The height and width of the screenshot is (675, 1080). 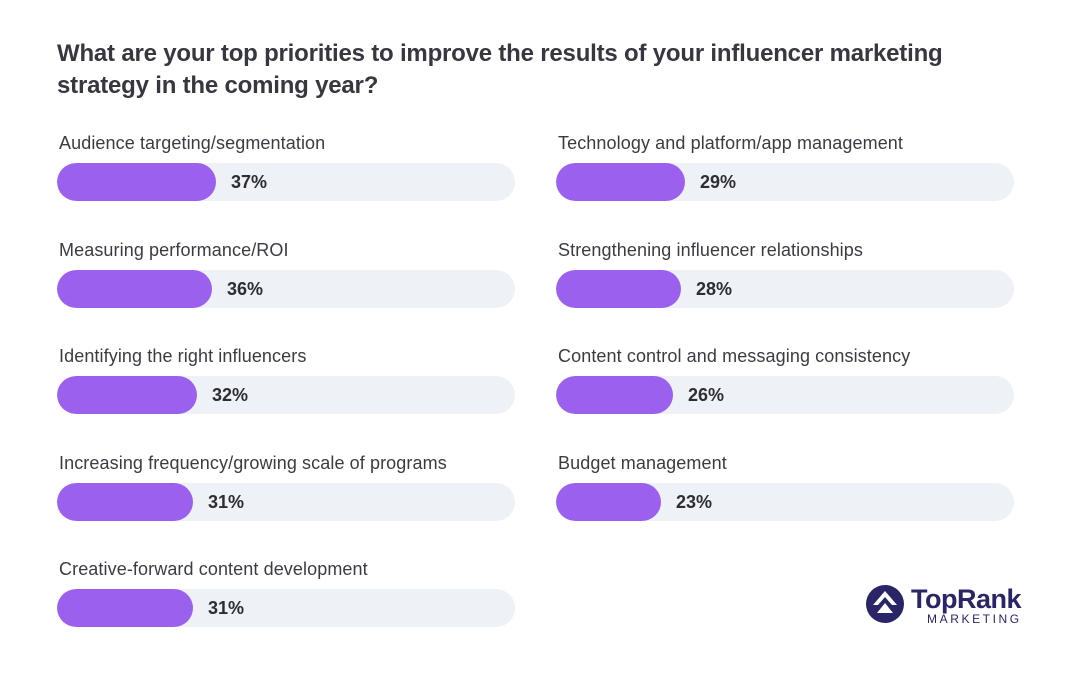 What do you see at coordinates (785, 395) in the screenshot?
I see `bar-track: 26%` at bounding box center [785, 395].